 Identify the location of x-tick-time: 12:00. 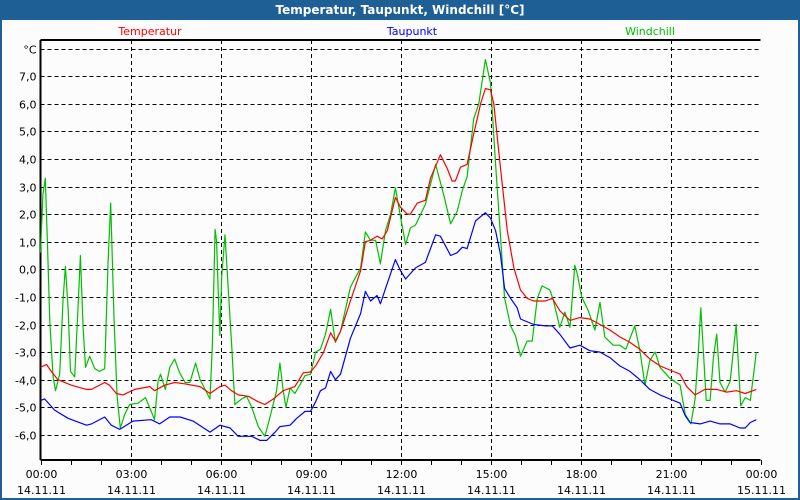
(402, 474).